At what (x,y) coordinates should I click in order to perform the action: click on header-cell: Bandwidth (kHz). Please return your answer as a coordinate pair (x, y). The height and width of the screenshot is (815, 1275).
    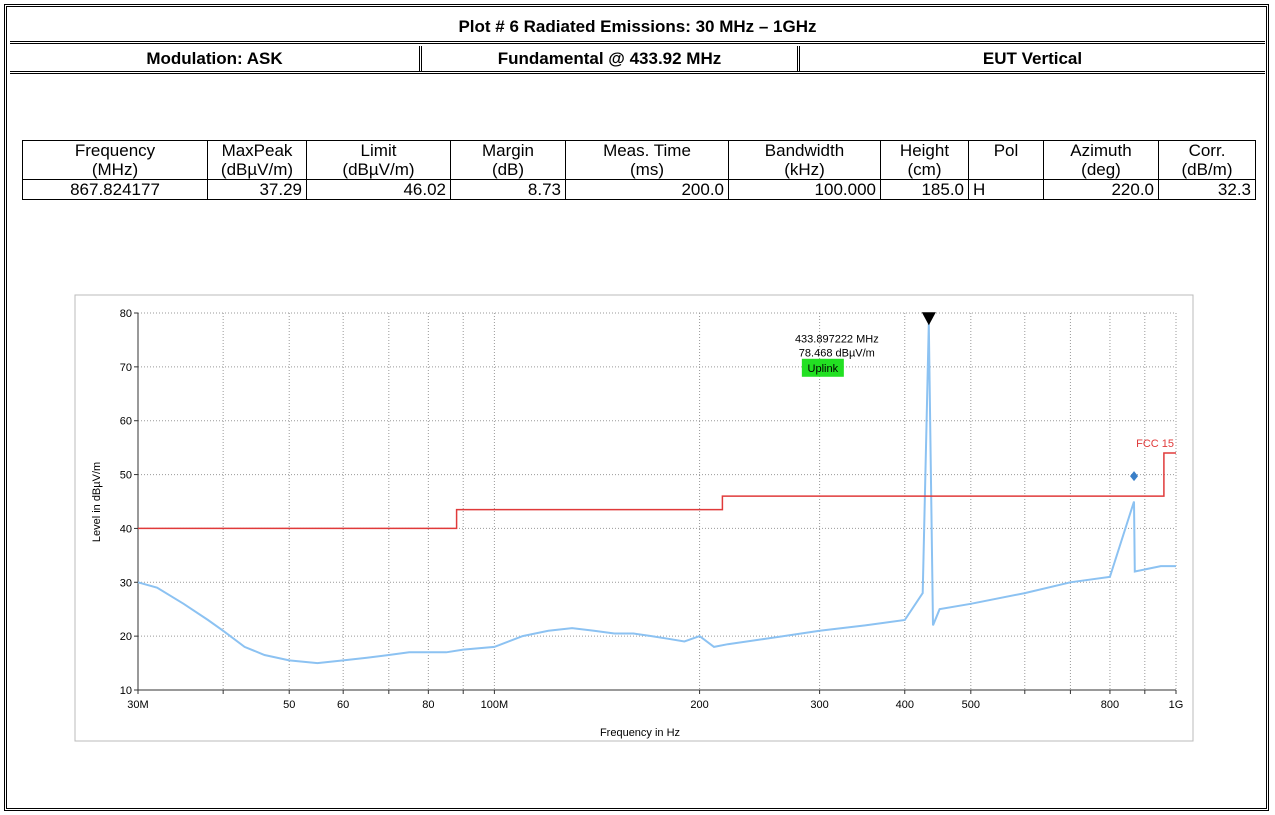
    Looking at the image, I should click on (804, 160).